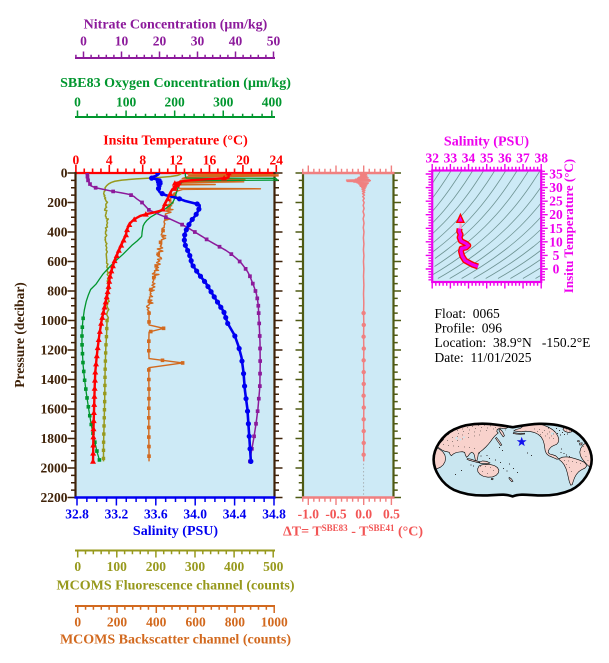  Describe the element at coordinates (556, 255) in the screenshot. I see `svg-text: 5` at that location.